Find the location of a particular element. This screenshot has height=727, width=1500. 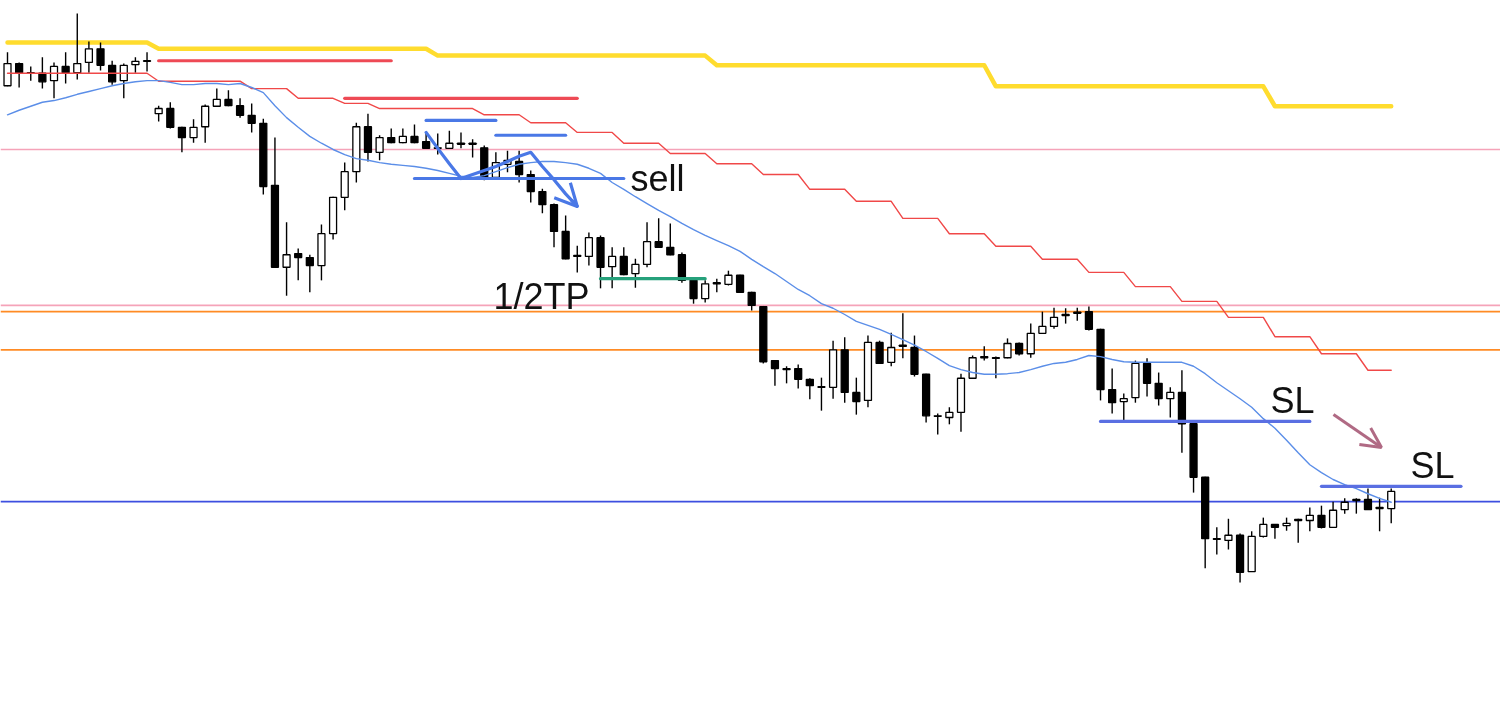

annotation: 1/2TP is located at coordinates (541, 296).